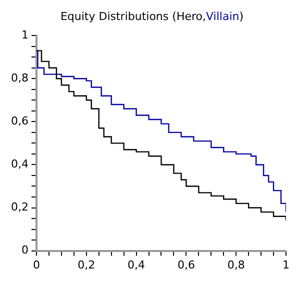  I want to click on x-tick-label: 0,2, so click(87, 265).